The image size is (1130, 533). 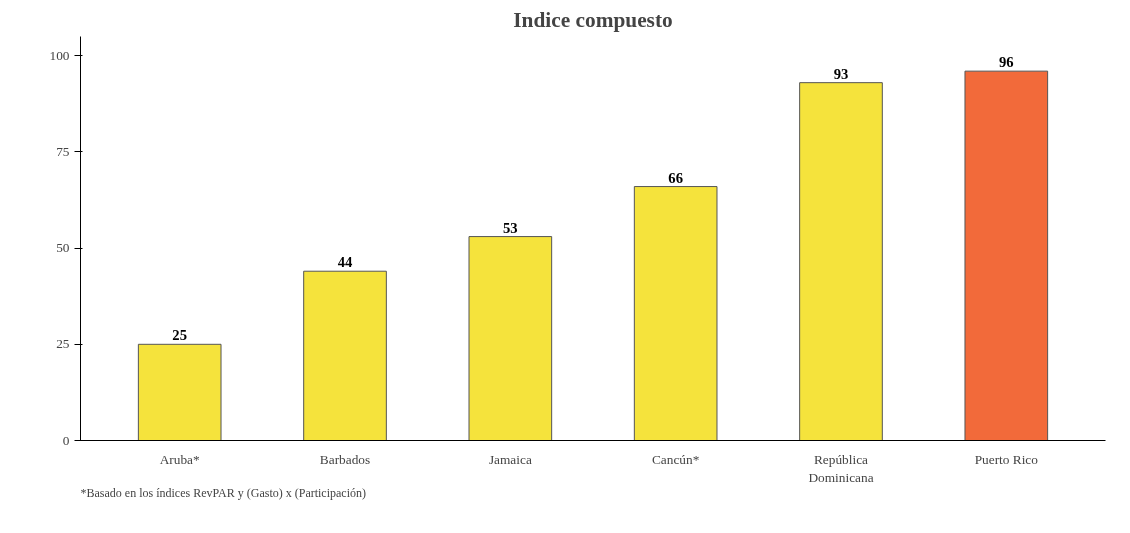 I want to click on text: *Basado en los índices RevPAR y (Gasto) x (Participación), so click(x=223, y=492).